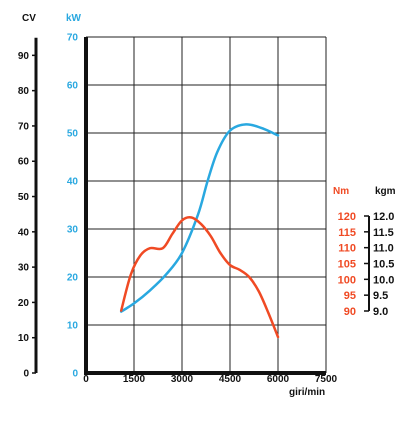  What do you see at coordinates (73, 278) in the screenshot?
I see `kw-tick-label: 20` at bounding box center [73, 278].